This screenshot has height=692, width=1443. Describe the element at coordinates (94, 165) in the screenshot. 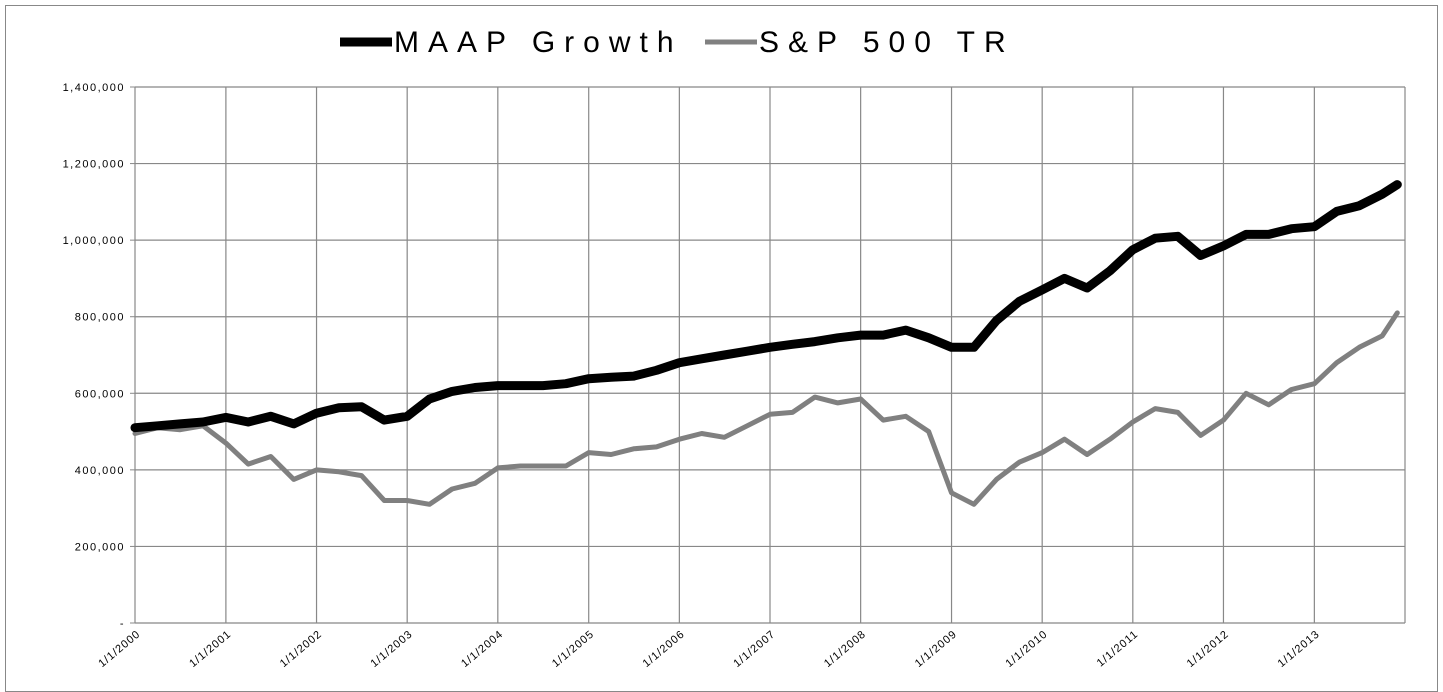

I see `y-tick-label: 1,200,000` at that location.